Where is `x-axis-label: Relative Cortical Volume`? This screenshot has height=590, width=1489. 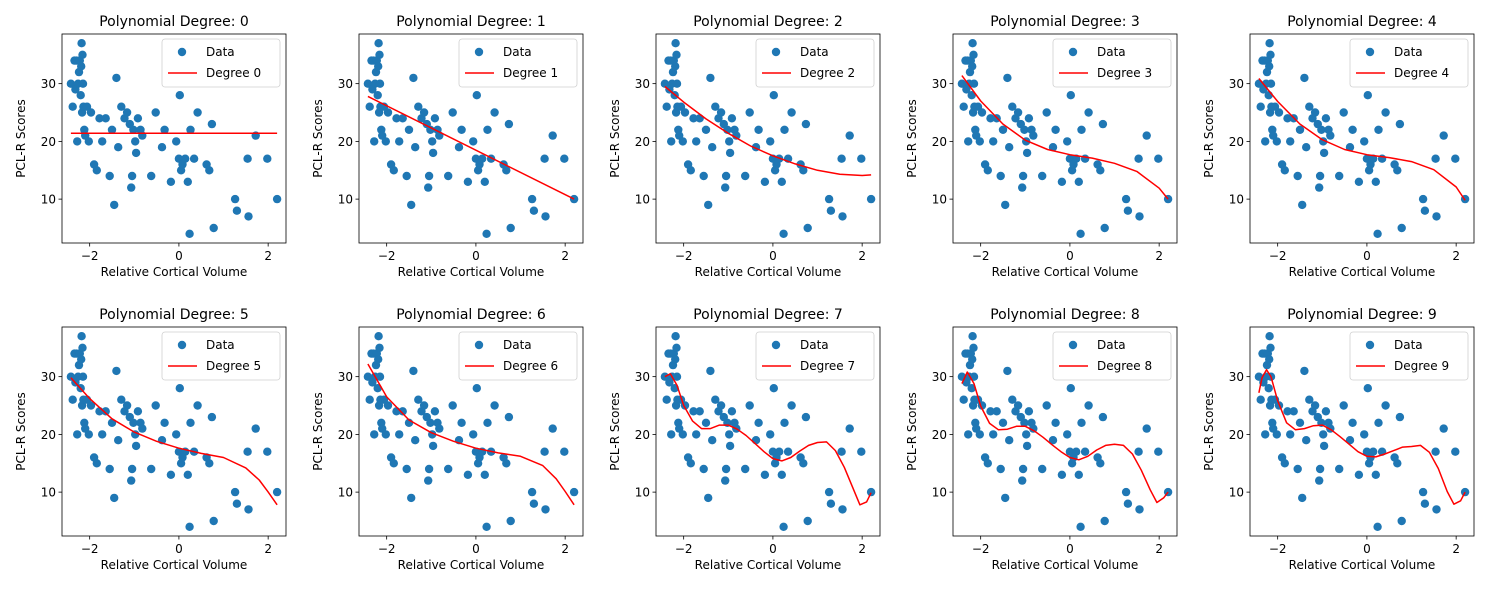
x-axis-label: Relative Cortical Volume is located at coordinates (174, 565).